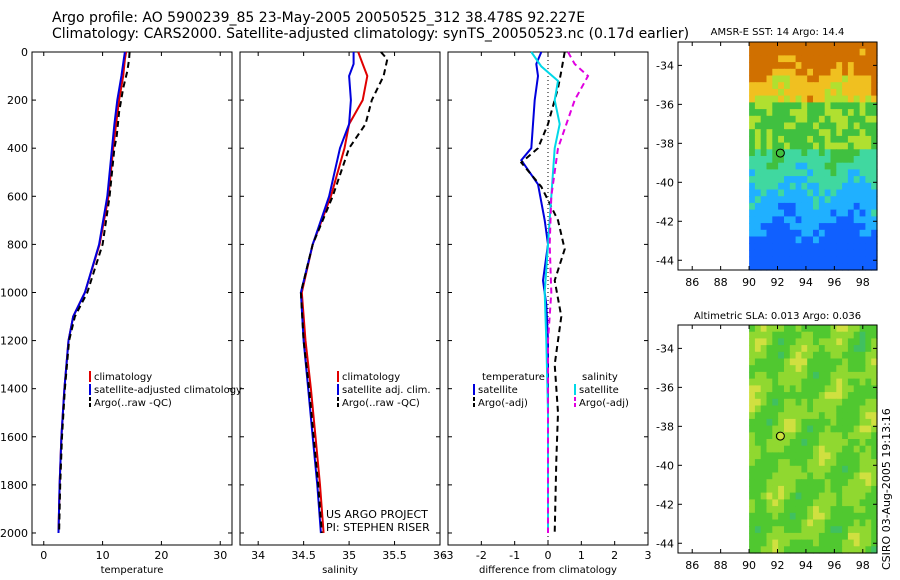 This screenshot has height=580, width=900. I want to click on temperature-legend-label: Argo(..raw -QC), so click(133, 403).